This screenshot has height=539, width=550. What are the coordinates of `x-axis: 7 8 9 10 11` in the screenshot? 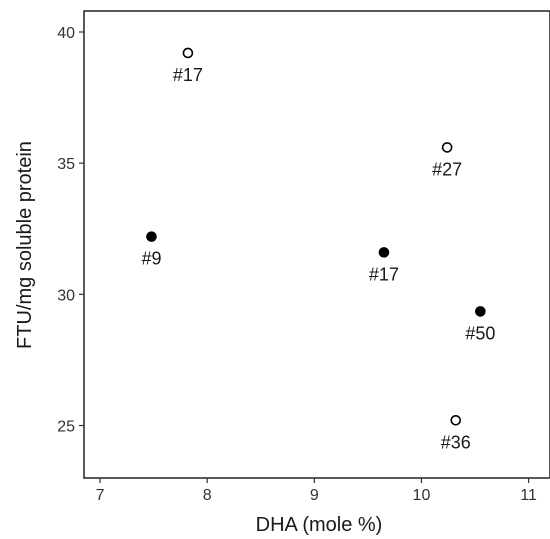 It's located at (316, 491).